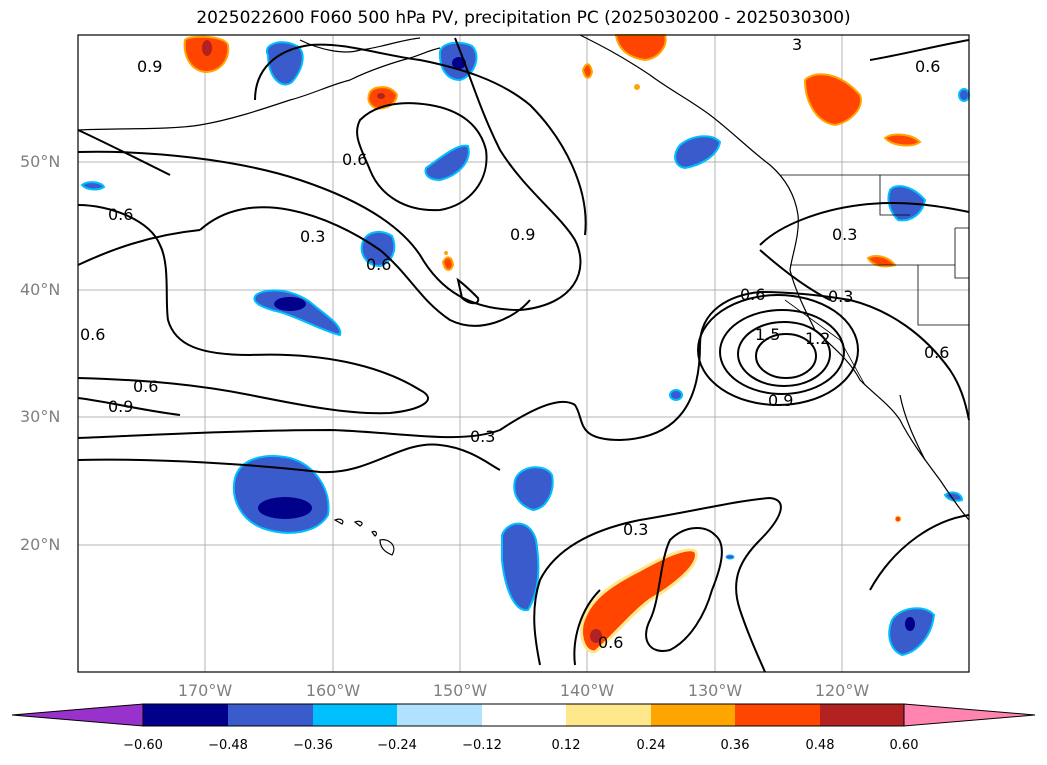  Describe the element at coordinates (40, 161) in the screenshot. I see `lat-label-50n: 50°N` at that location.